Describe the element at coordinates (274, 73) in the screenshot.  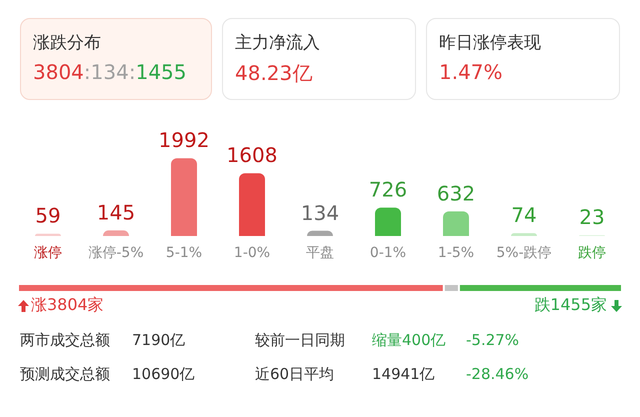
I see `text: 48.23亿` at that location.